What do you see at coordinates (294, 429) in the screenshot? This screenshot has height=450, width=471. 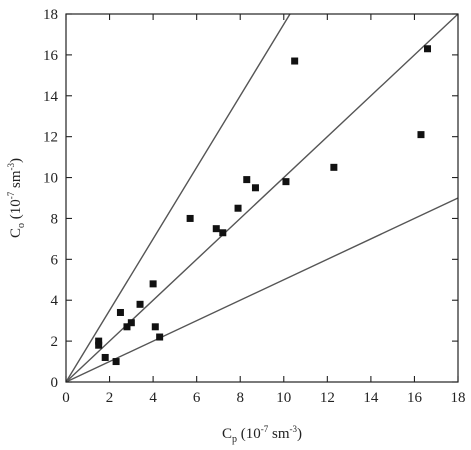 I see `x-axis-title-unit-exponent: -3` at bounding box center [294, 429].